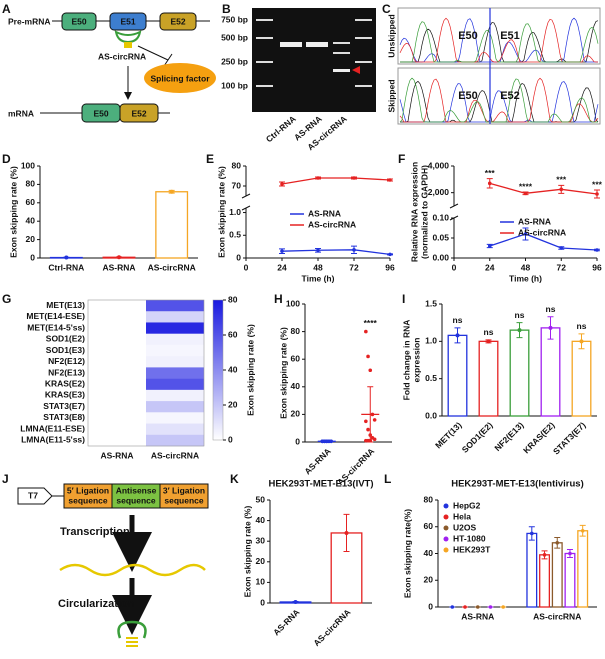  Describe the element at coordinates (234, 19) in the screenshot. I see `marker-label: 750 bp` at that location.